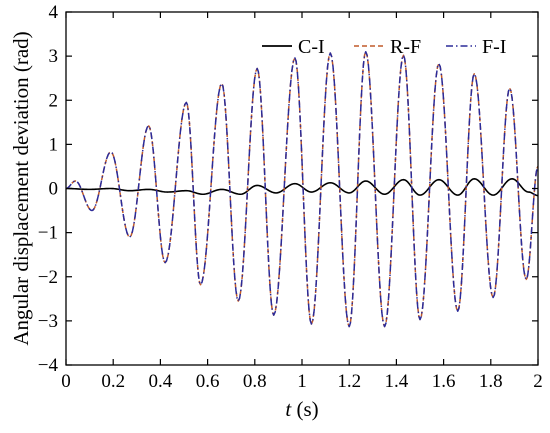  Describe the element at coordinates (208, 381) in the screenshot. I see `x-tick-label: 0.6` at that location.